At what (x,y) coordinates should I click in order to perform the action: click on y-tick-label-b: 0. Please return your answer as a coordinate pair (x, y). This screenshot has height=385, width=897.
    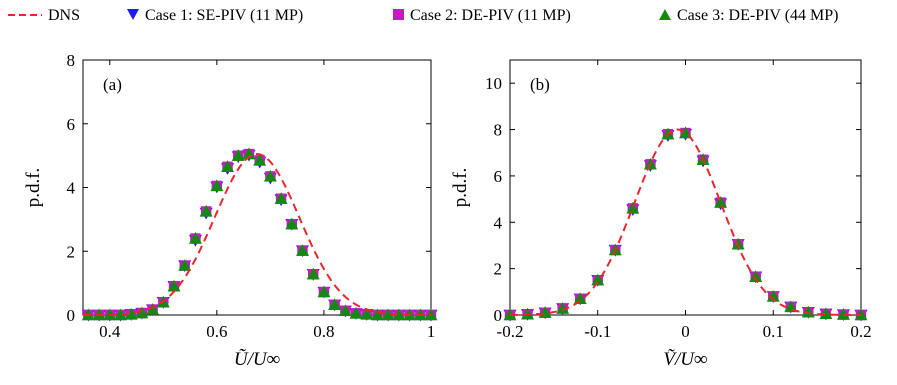
    Looking at the image, I should click on (498, 315).